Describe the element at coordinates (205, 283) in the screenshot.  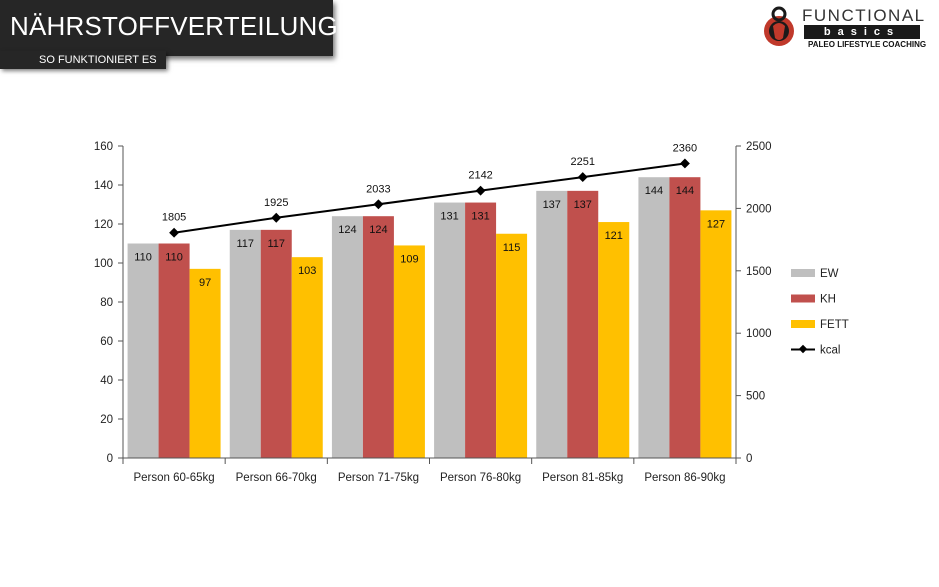
I see `bar-data-label: 97` at that location.